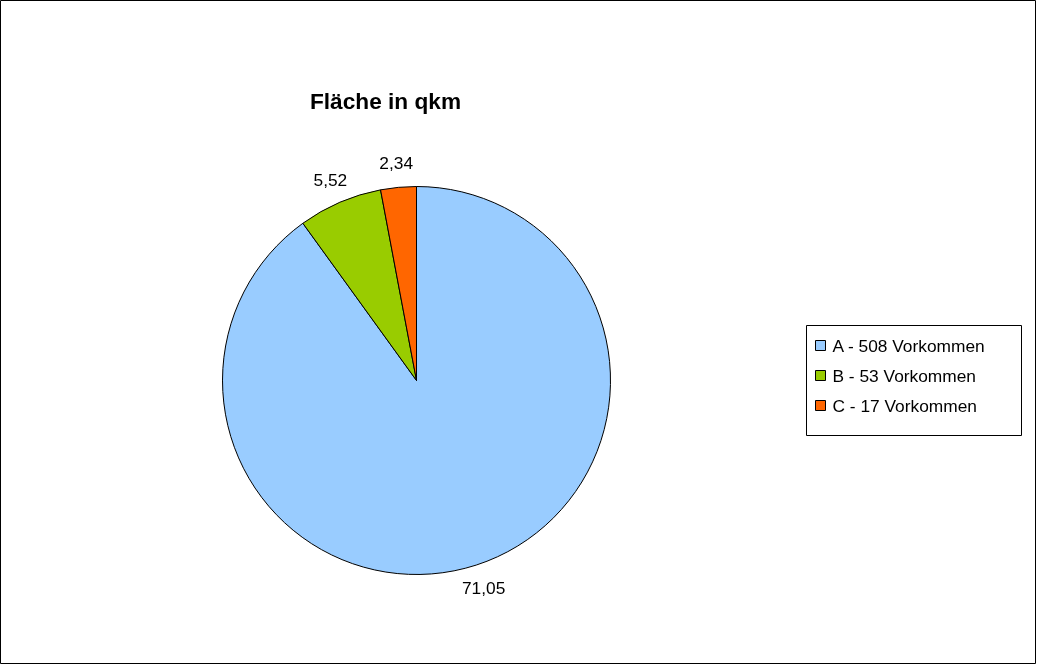 This screenshot has height=668, width=1038. What do you see at coordinates (908, 345) in the screenshot?
I see `legend-label: A - 508 Vorkommen` at bounding box center [908, 345].